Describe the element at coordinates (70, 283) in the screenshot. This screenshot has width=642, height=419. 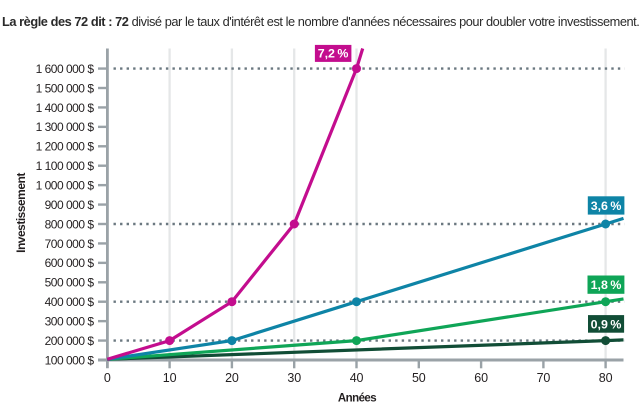
I see `svg-text: 500 000 $` at that location.